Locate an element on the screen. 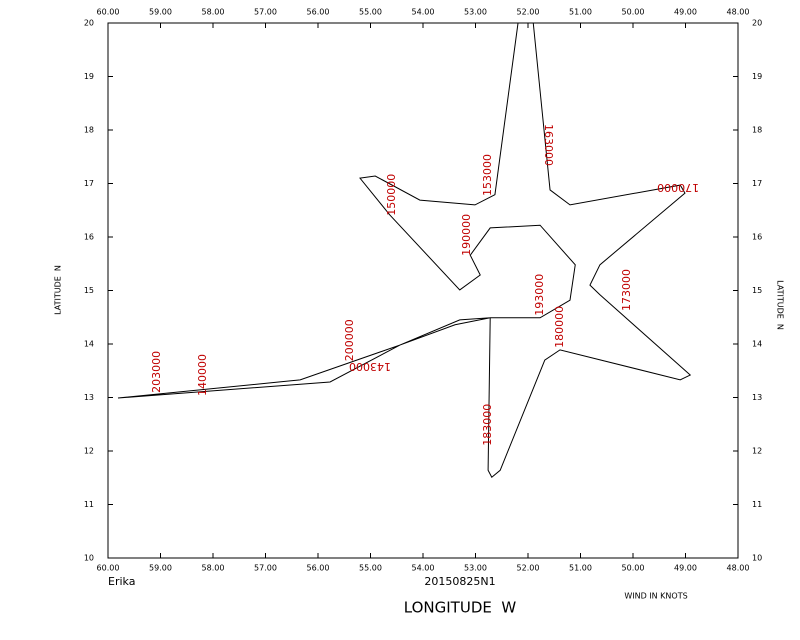 This screenshot has height=640, width=800. time-label: 143000 is located at coordinates (370, 366).